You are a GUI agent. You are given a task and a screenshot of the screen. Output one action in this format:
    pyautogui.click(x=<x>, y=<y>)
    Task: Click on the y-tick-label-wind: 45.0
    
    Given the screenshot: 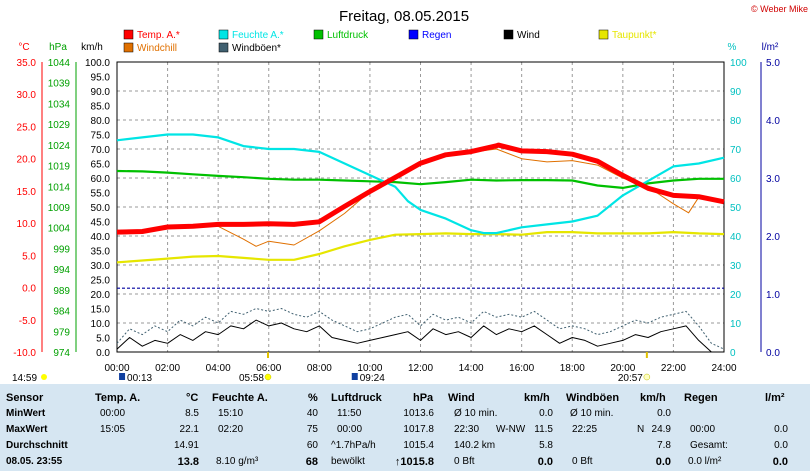 What is the action you would take?
    pyautogui.click(x=101, y=223)
    